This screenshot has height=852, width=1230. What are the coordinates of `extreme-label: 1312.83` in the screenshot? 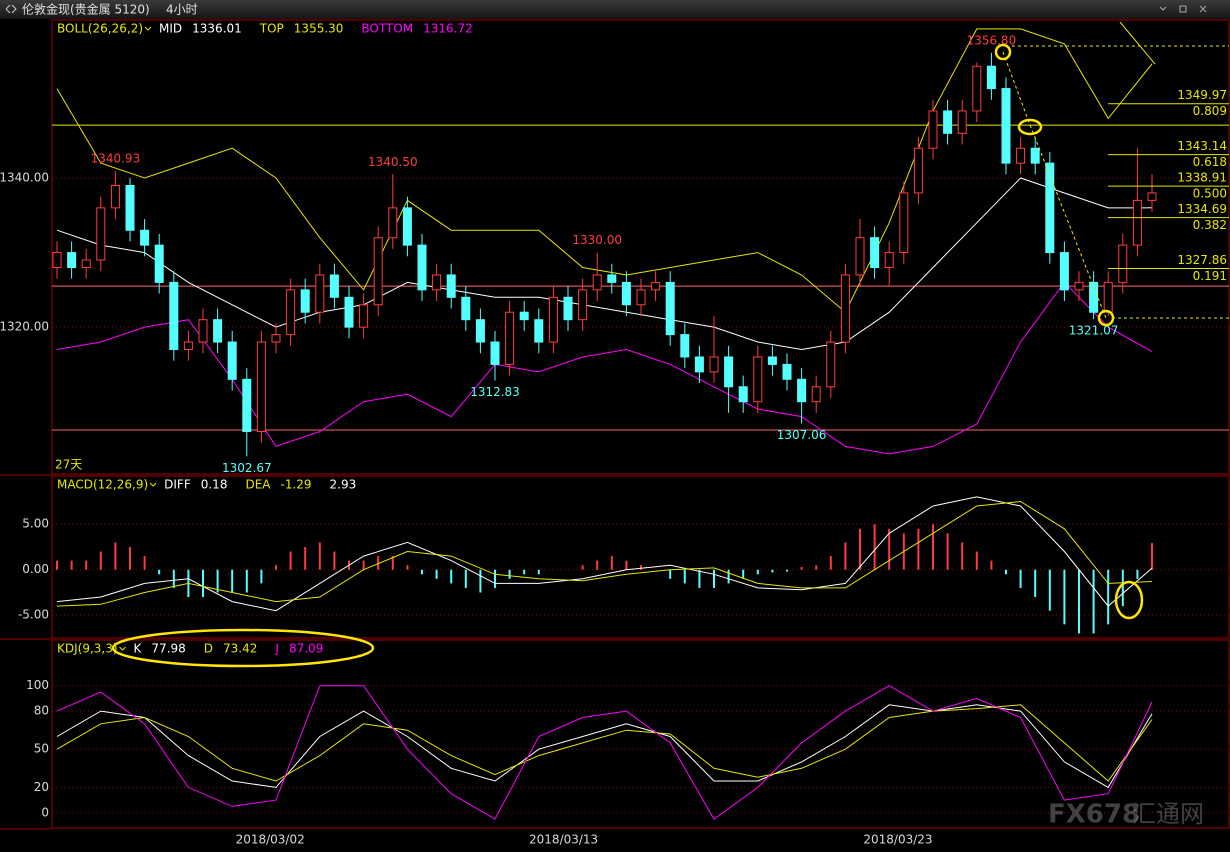 It's located at (495, 392).